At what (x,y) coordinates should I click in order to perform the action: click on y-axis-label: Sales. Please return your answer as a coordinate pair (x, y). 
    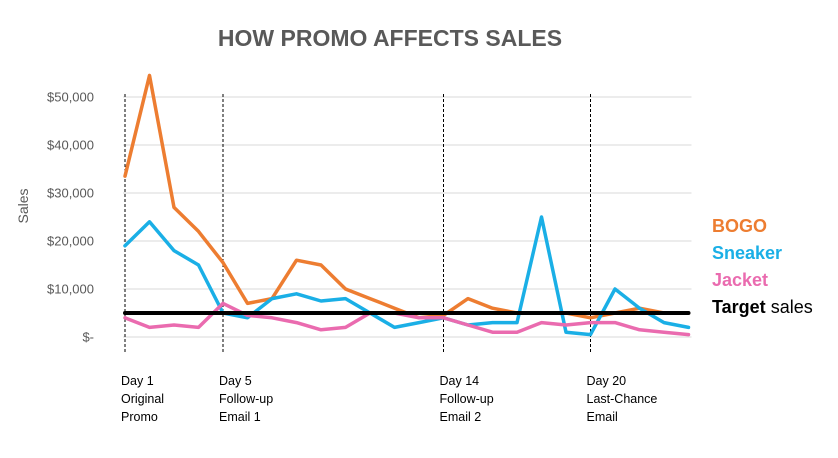
    Looking at the image, I should click on (23, 205).